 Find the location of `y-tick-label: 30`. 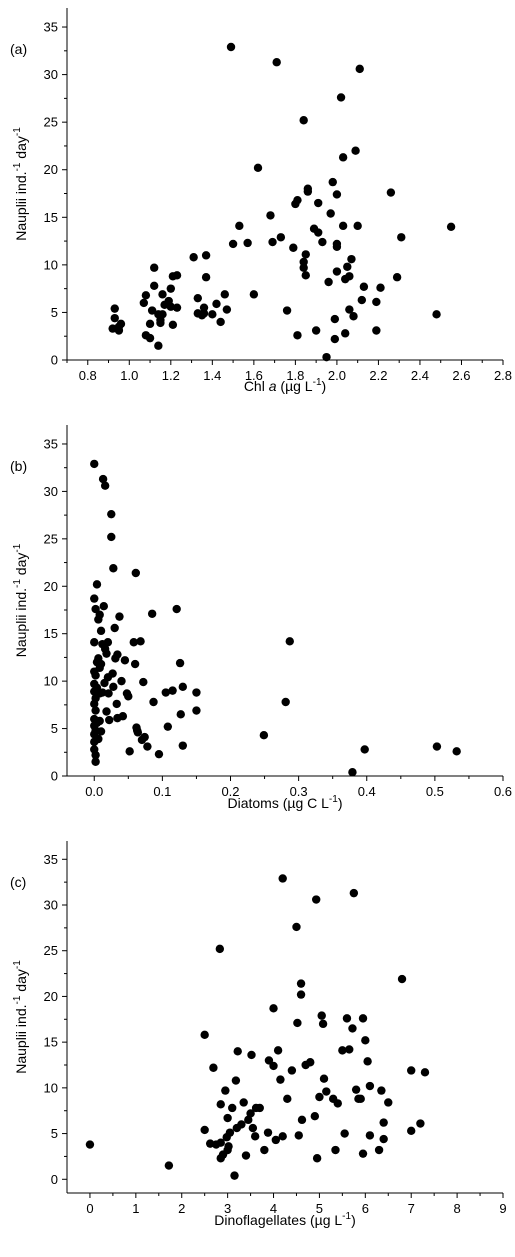

y-tick-label: 30 is located at coordinates (51, 491).